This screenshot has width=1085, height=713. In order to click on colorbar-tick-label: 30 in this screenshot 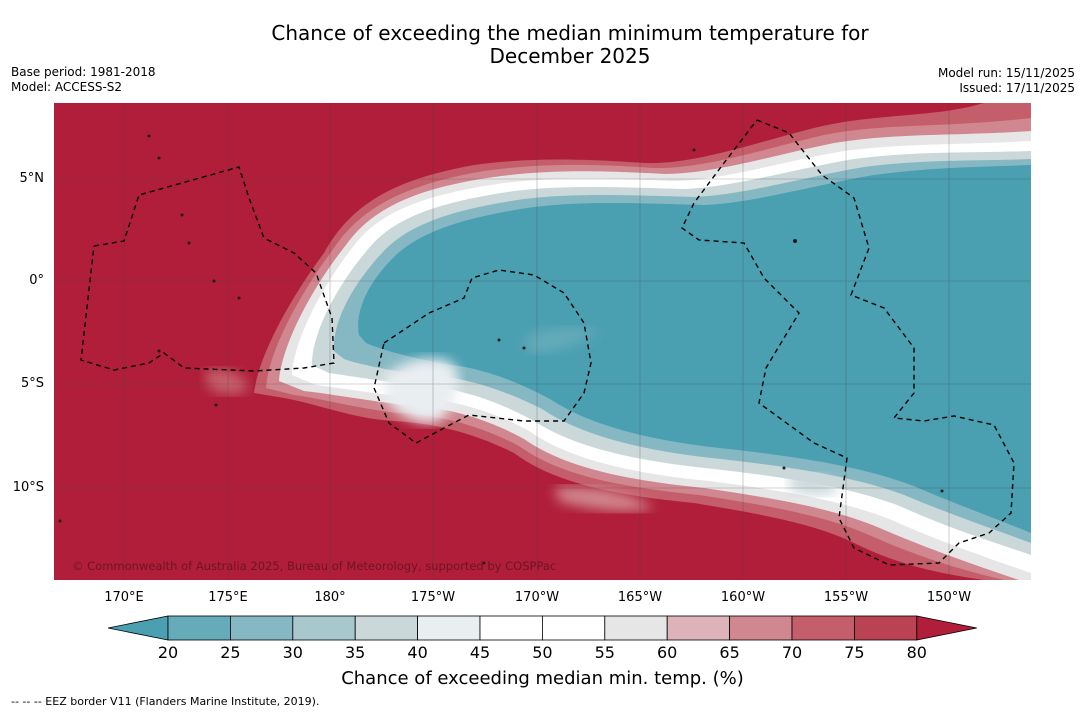, I will do `click(292, 652)`.